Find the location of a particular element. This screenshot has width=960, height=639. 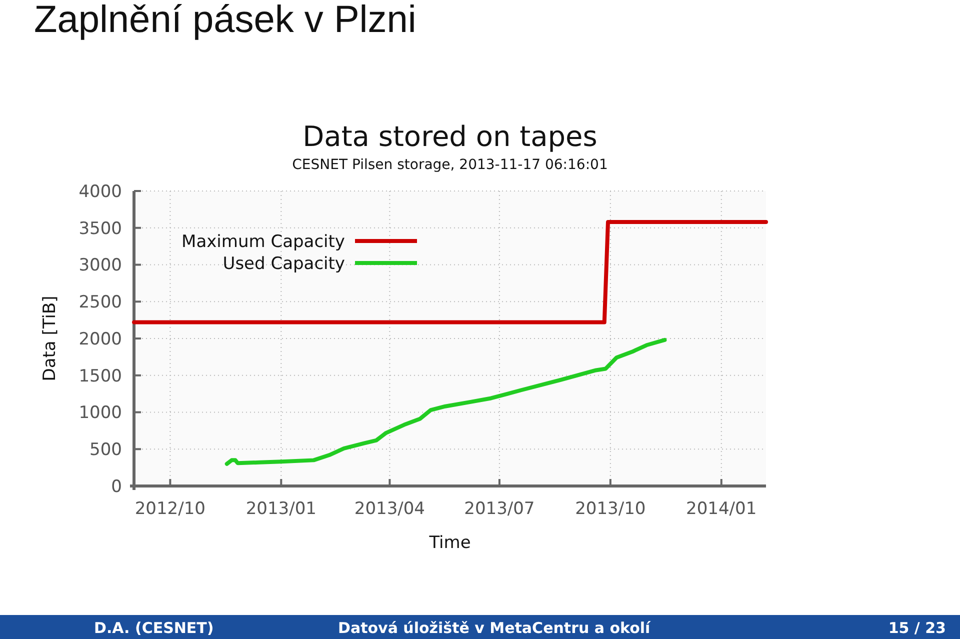

chart-subtitle: CESNET Pilsen storage, 2013-11-17 06:16:01 is located at coordinates (450, 165).